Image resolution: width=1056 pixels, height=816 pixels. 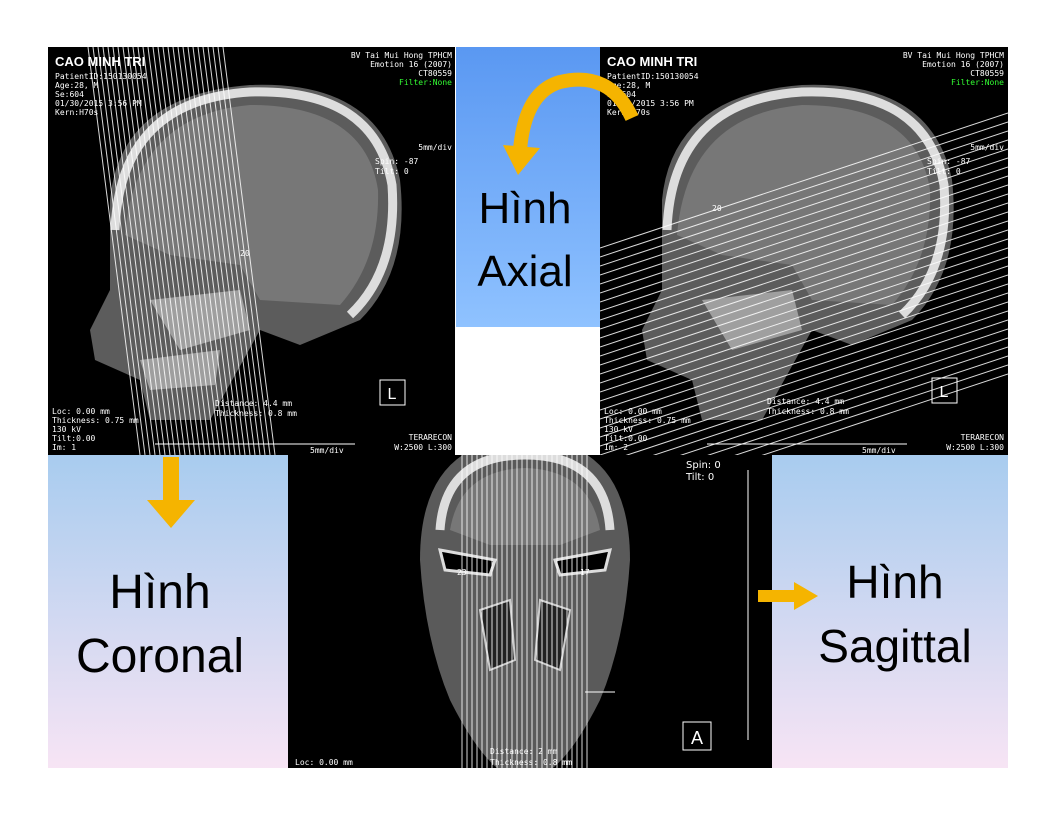 What do you see at coordinates (525, 493) in the screenshot?
I see `skull` at bounding box center [525, 493].